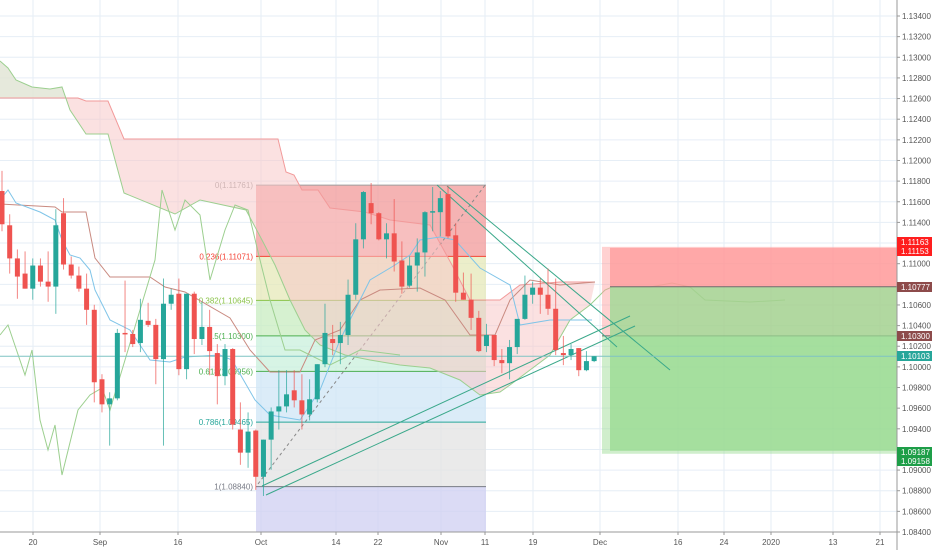 The height and width of the screenshot is (550, 932). I want to click on time-tick-label: Oct, so click(261, 542).